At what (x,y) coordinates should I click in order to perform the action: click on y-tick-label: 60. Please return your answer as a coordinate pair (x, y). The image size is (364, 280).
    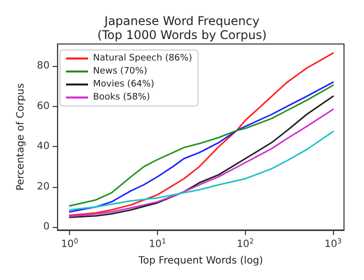
    Looking at the image, I should click on (43, 106).